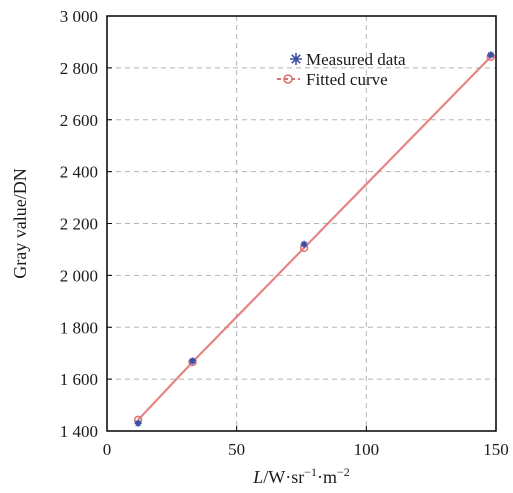  What do you see at coordinates (107, 449) in the screenshot?
I see `x-tick-label: 0` at bounding box center [107, 449].